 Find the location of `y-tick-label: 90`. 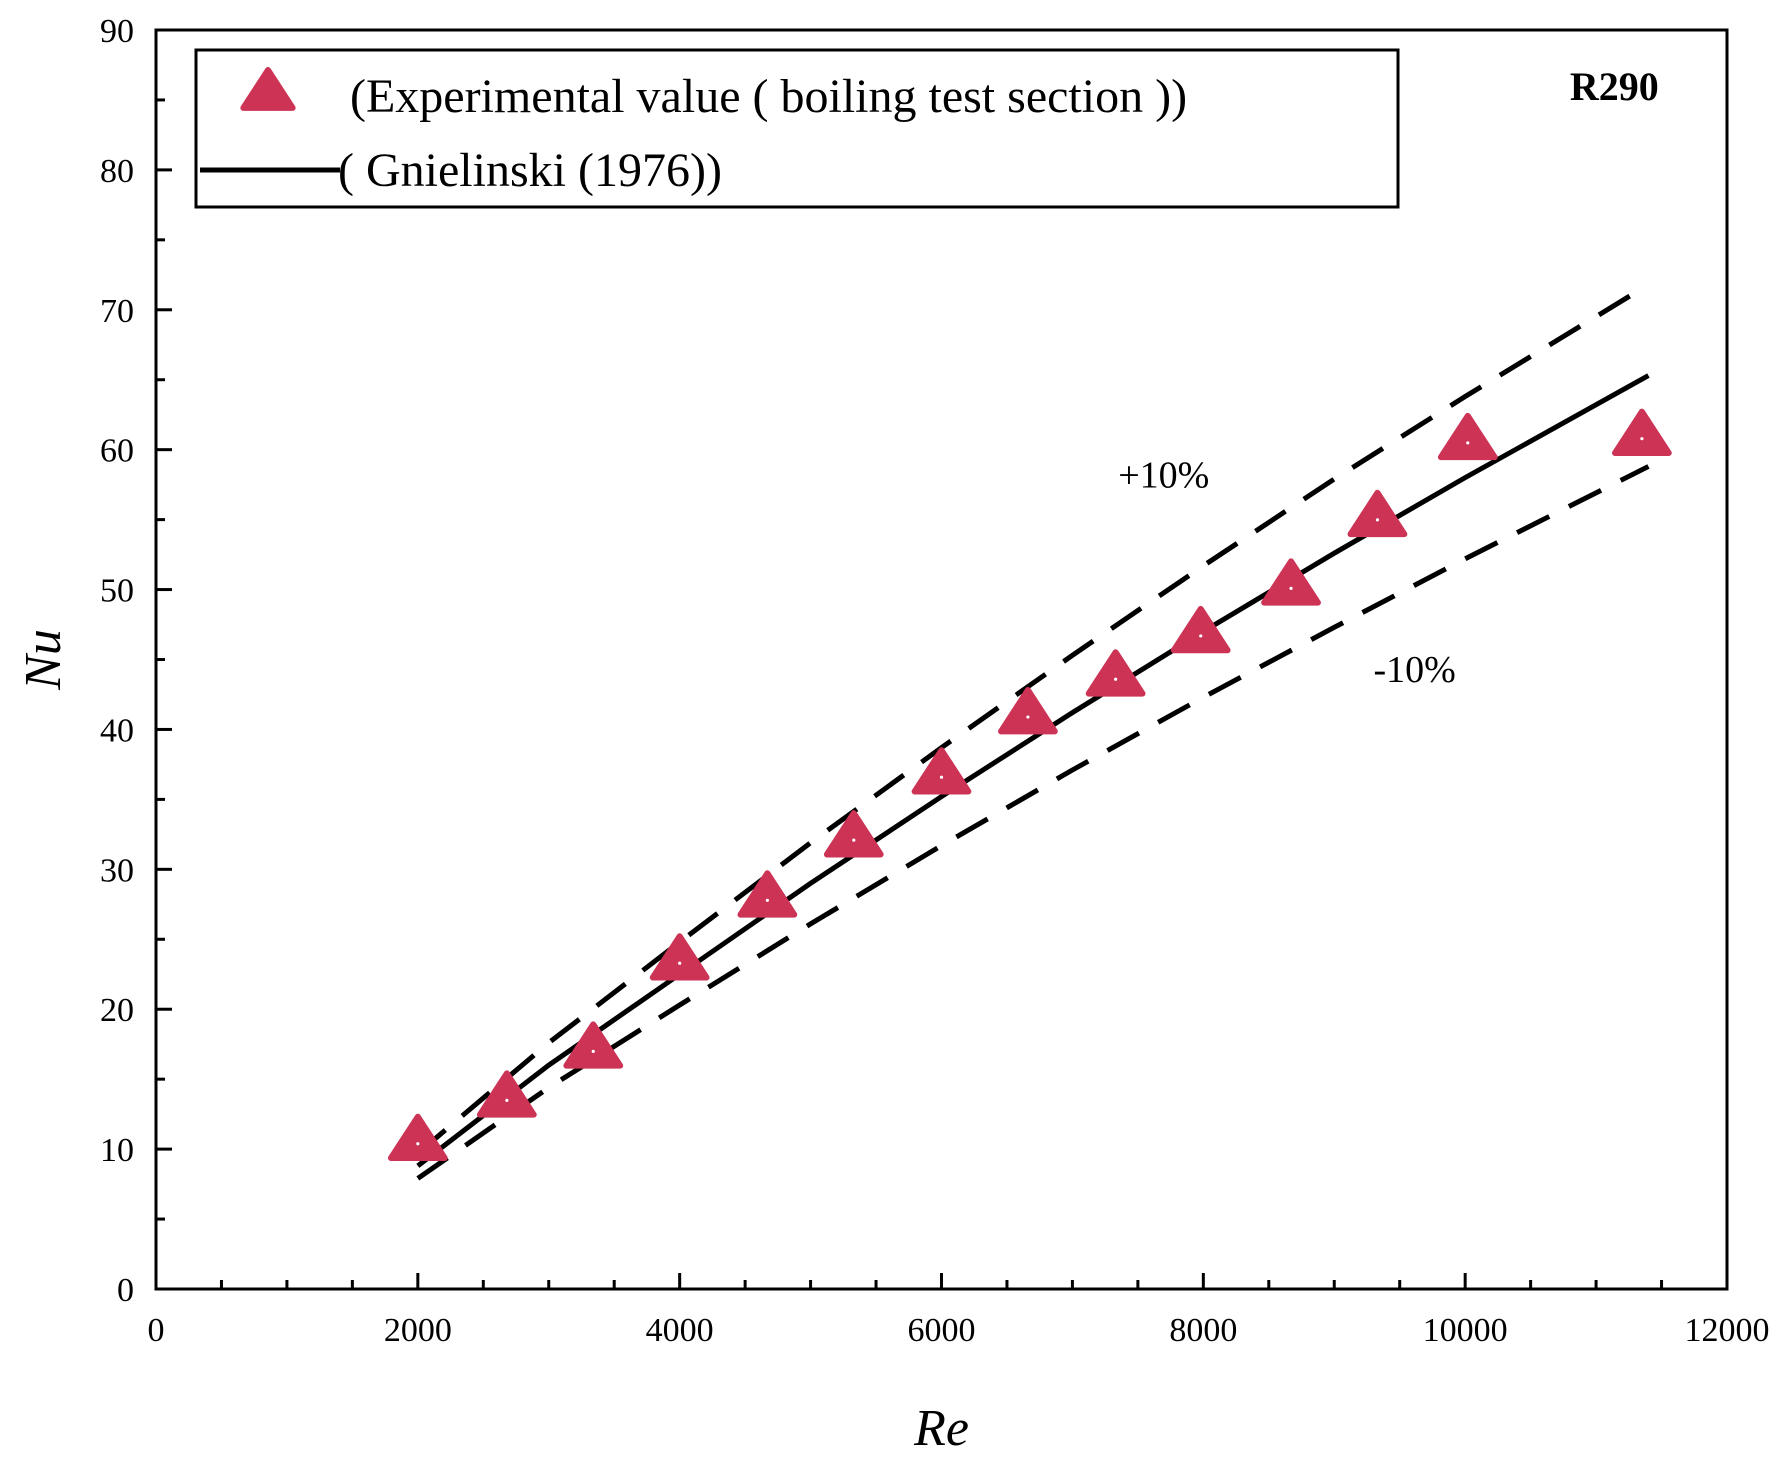

y-tick-label: 90 is located at coordinates (117, 31).